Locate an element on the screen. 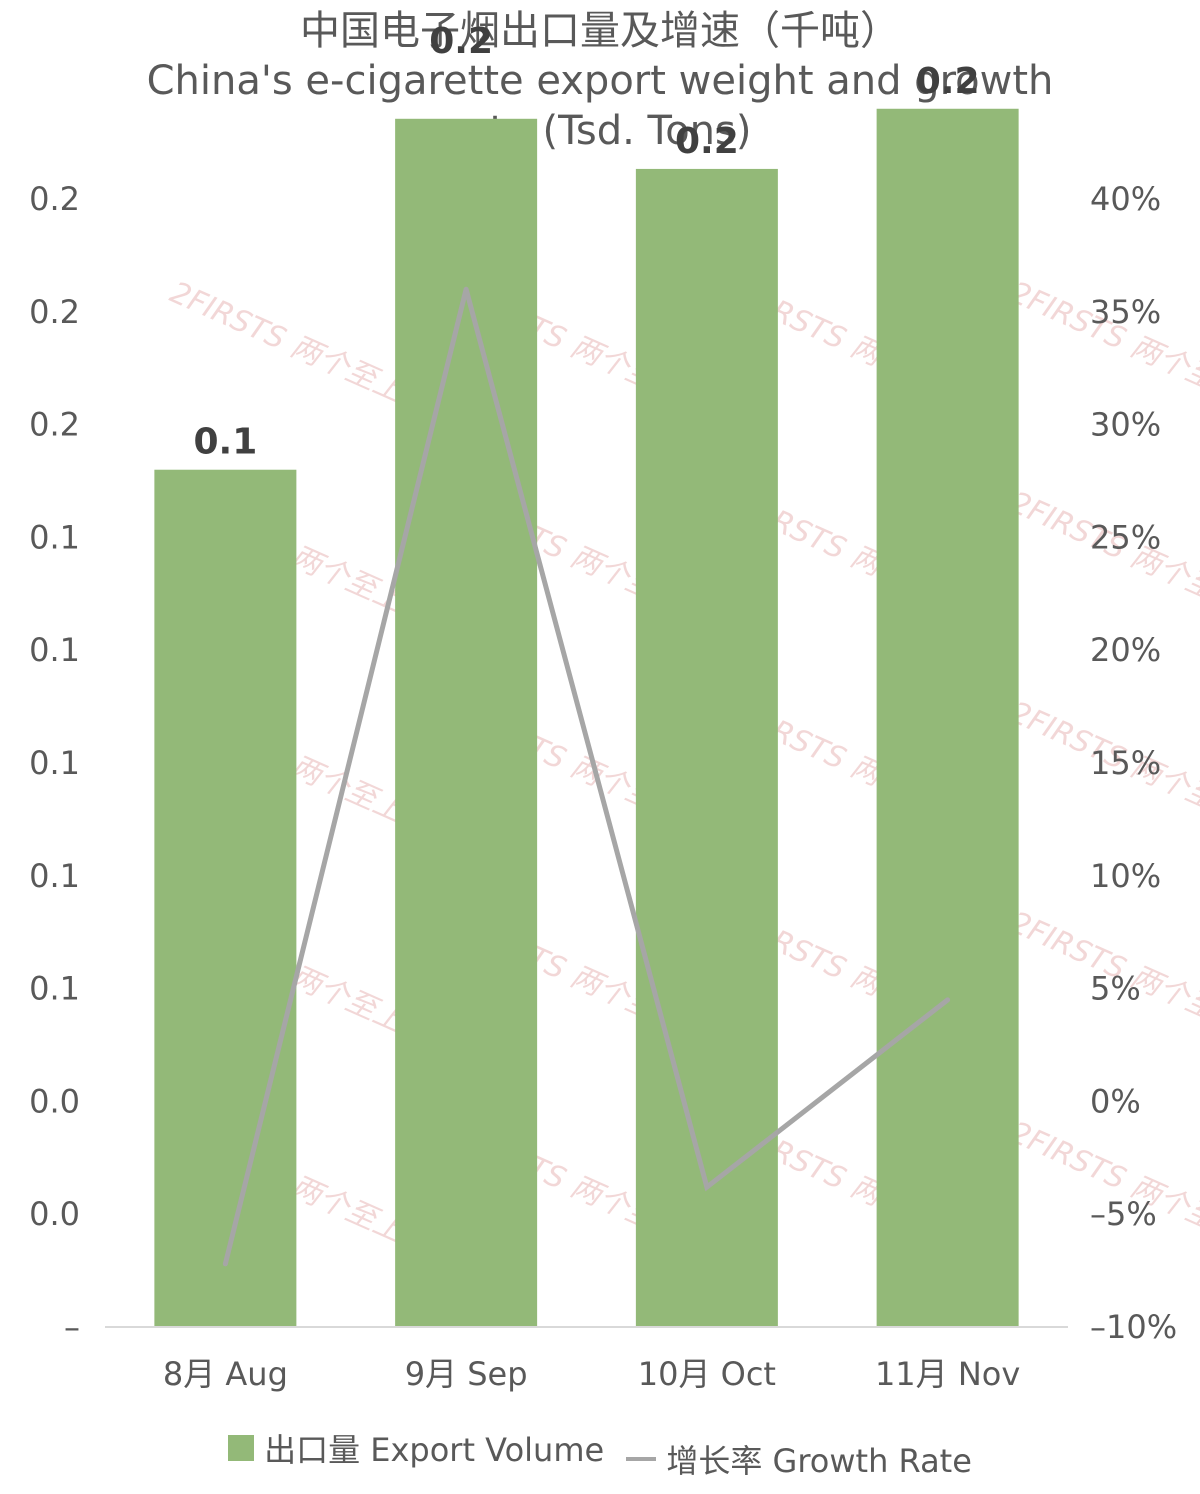 Image resolution: width=1200 pixels, height=1494 pixels. watermark-text: 2FIRSTS 两个至上 is located at coordinates (287, 342).